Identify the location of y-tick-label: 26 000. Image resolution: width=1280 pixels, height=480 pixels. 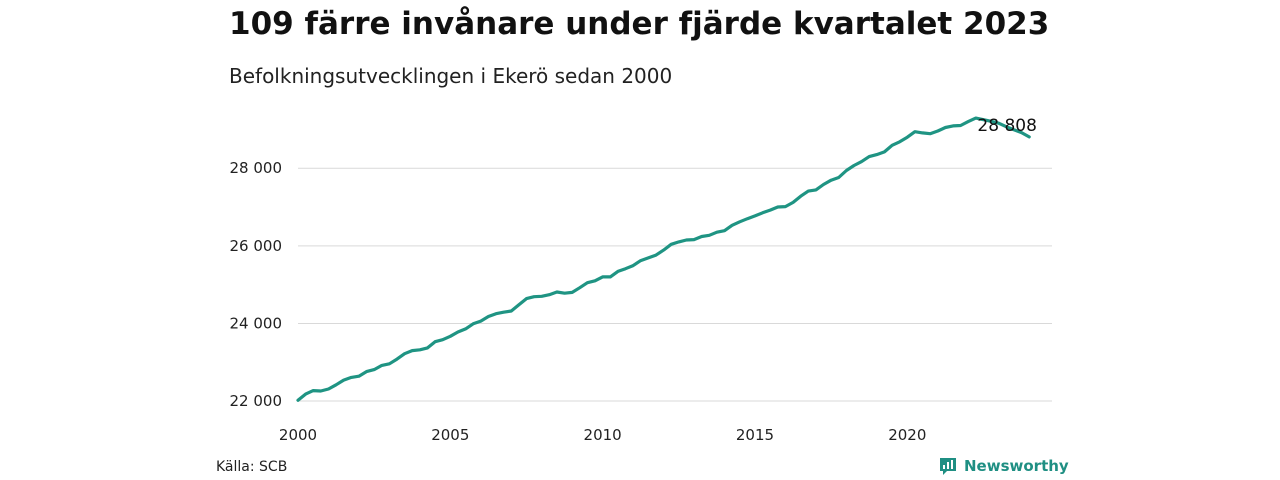
(256, 246).